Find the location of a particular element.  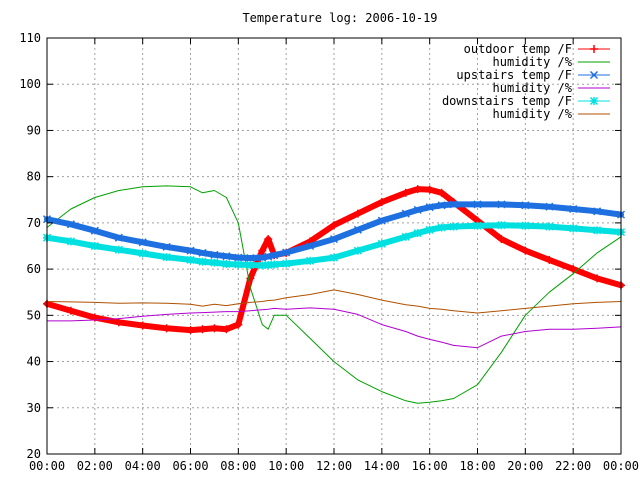

x-tick-label: 16:00 is located at coordinates (430, 466).